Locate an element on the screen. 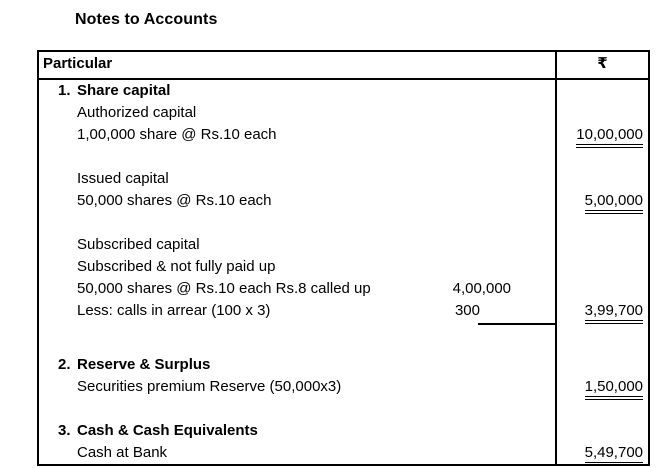 The width and height of the screenshot is (656, 468). row-amount-cell: 1,50,000 is located at coordinates (601, 388).